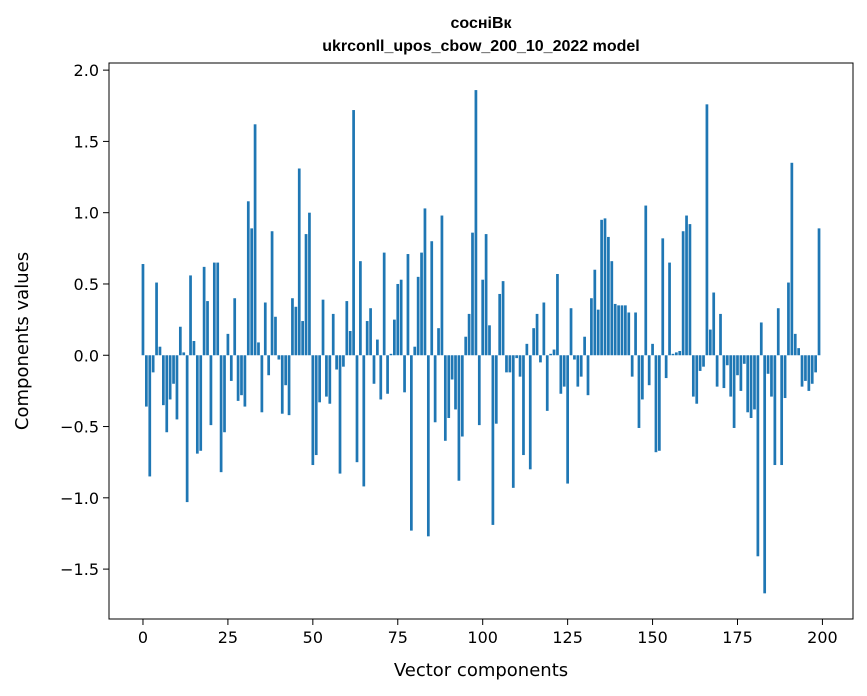 The width and height of the screenshot is (867, 696). I want to click on chart-subtitle: ukrconll_upos_cbow_200_10_2022 model, so click(480, 46).